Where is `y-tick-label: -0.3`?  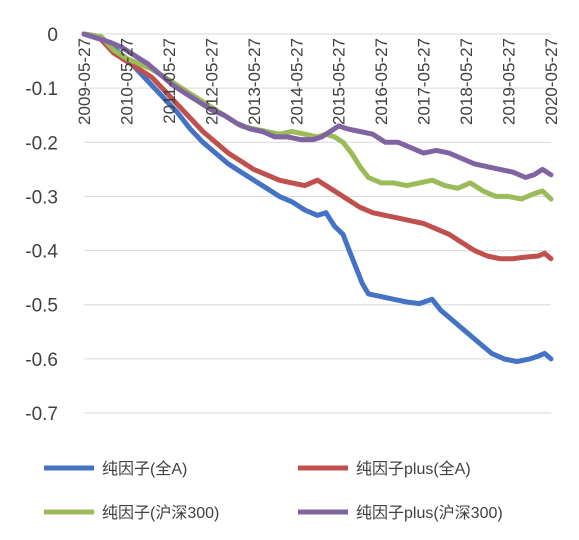
y-tick-label: -0.3 is located at coordinates (41, 197).